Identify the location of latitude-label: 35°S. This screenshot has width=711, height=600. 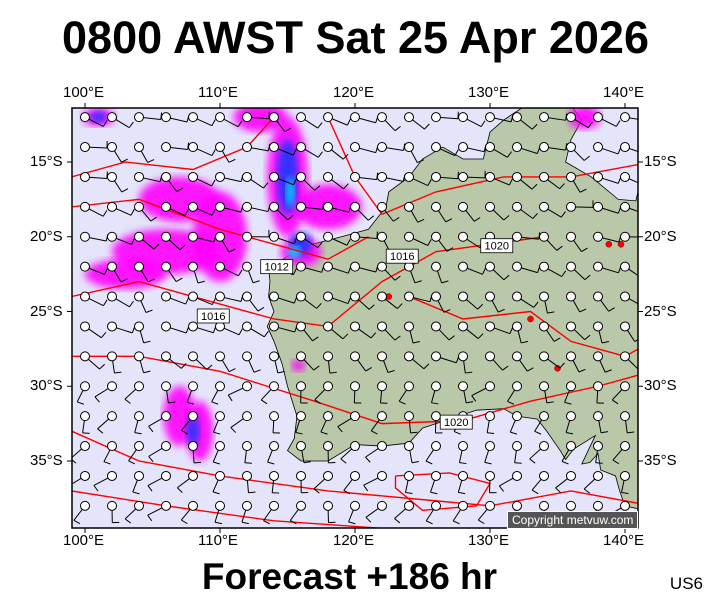
(660, 460).